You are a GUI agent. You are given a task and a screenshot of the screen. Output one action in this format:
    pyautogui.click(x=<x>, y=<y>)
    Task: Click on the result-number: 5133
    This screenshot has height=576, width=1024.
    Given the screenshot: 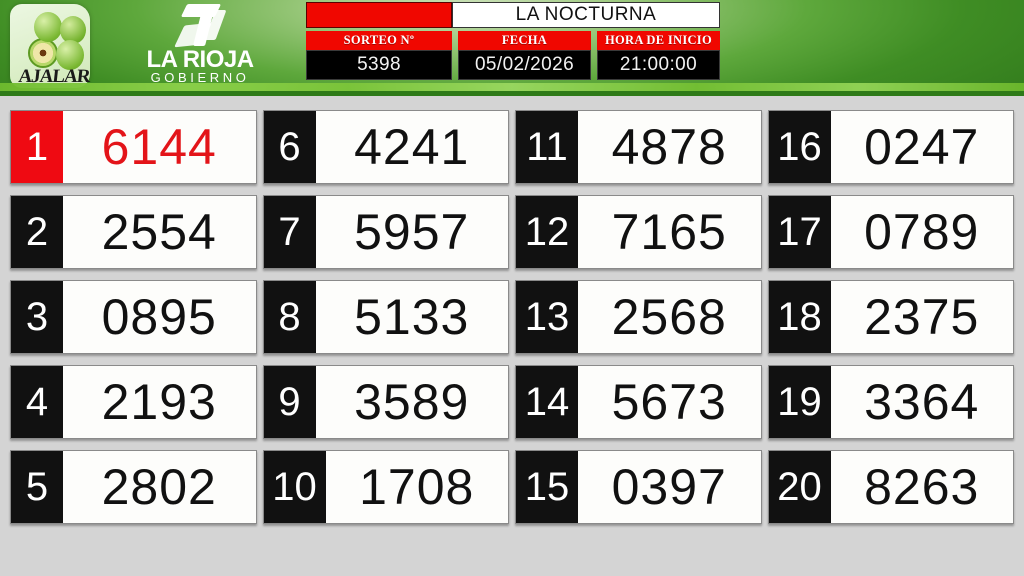 What is the action you would take?
    pyautogui.click(x=411, y=317)
    